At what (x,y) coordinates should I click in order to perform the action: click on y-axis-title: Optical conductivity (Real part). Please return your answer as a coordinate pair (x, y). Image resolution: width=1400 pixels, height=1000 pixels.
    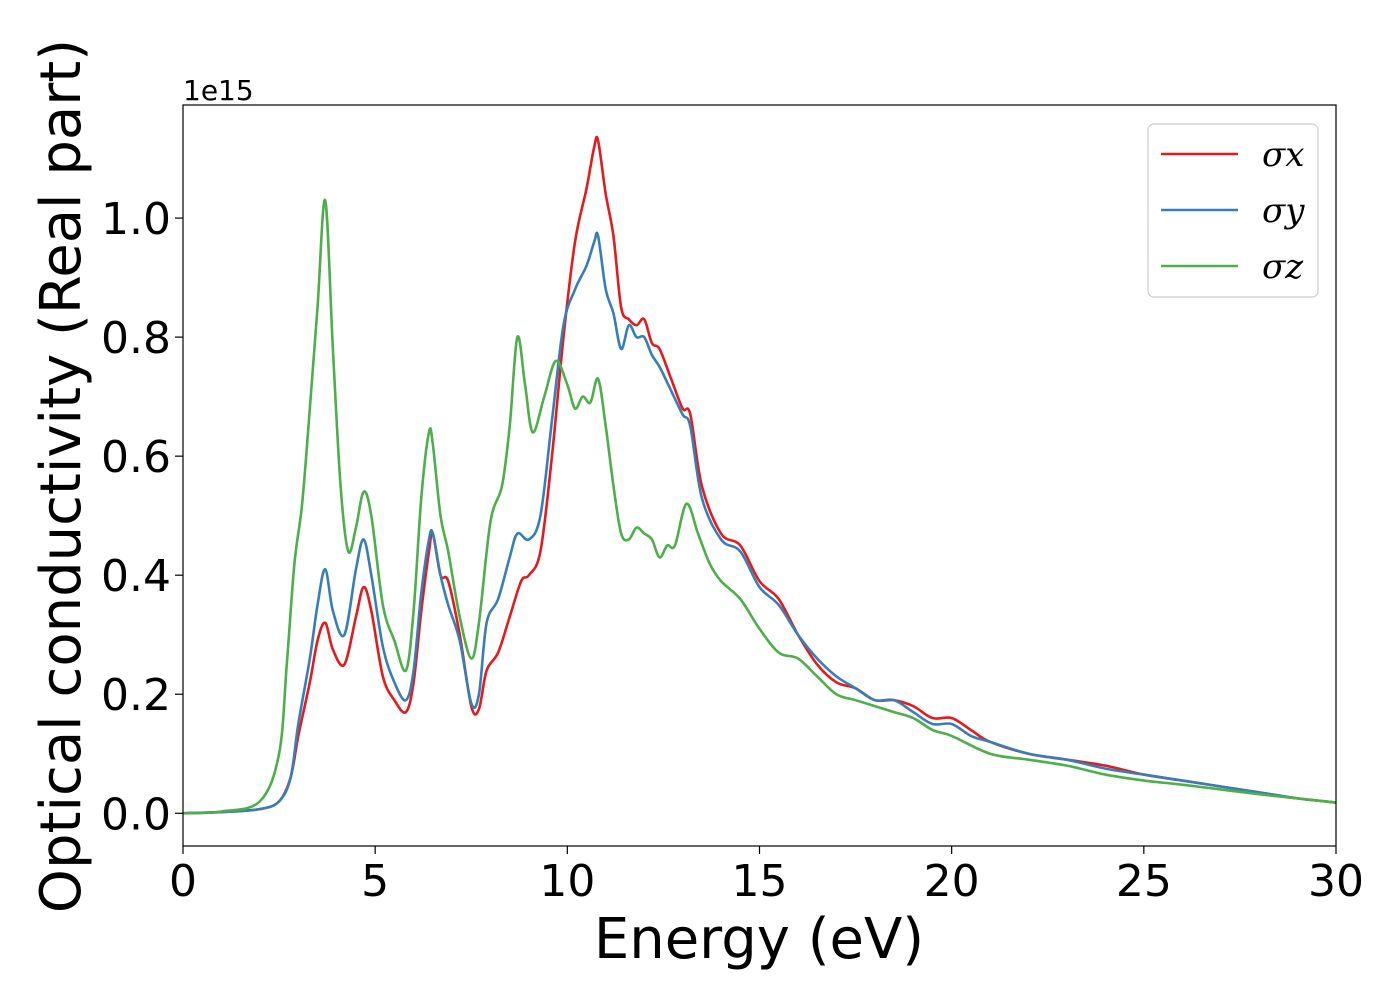
    Looking at the image, I should click on (61, 476).